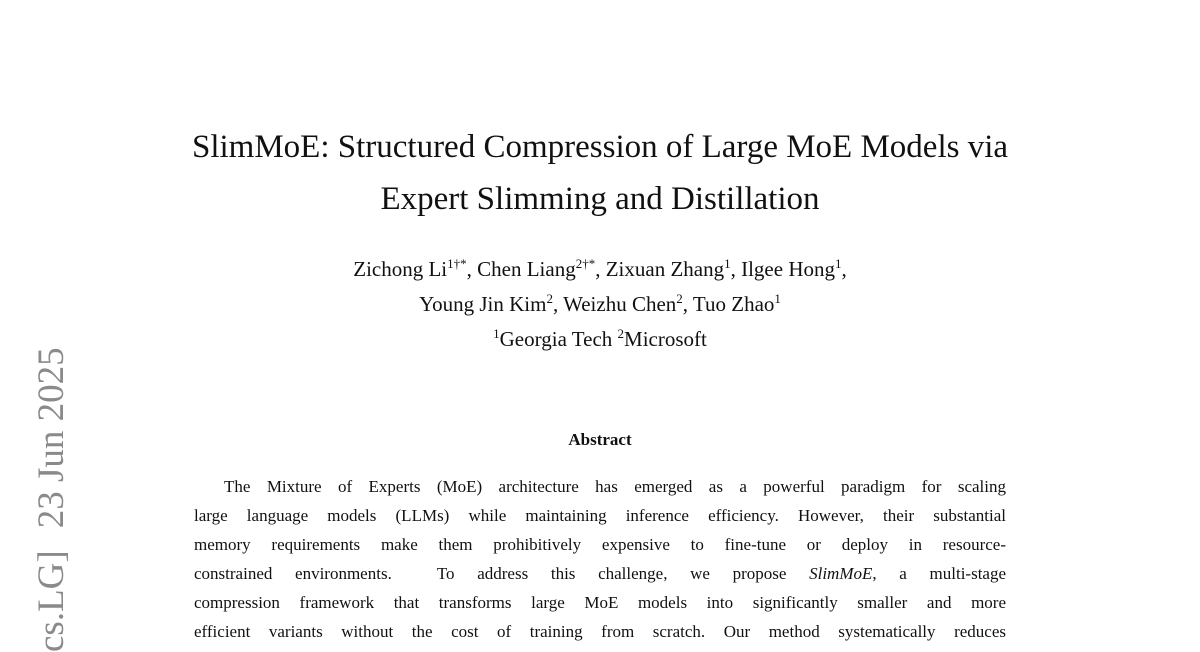 Image resolution: width=1200 pixels, height=652 pixels. Describe the element at coordinates (496, 333) in the screenshot. I see `affiliation-mark: 1` at that location.